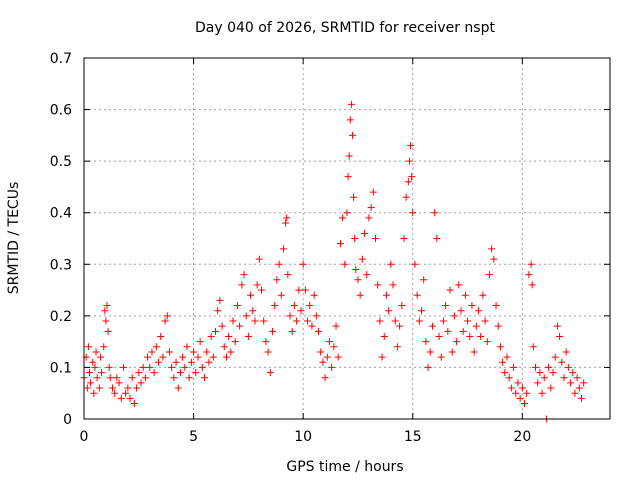 This screenshot has width=640, height=480. What do you see at coordinates (522, 437) in the screenshot?
I see `x-tick-label: 20` at bounding box center [522, 437].